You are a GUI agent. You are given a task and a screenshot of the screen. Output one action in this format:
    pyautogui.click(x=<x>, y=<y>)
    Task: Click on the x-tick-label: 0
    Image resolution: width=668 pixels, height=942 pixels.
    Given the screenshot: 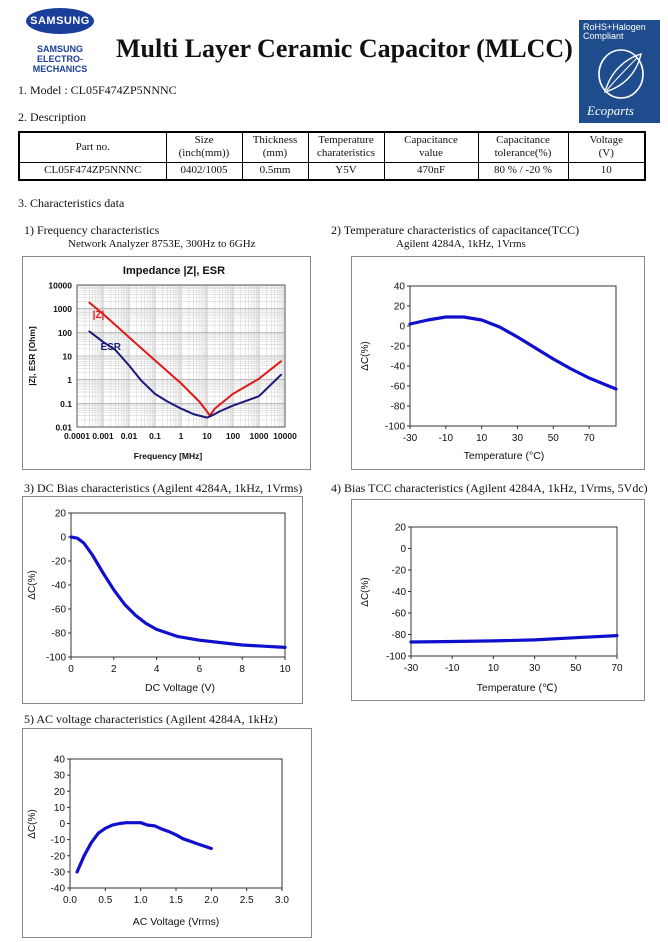 What is the action you would take?
    pyautogui.click(x=71, y=669)
    